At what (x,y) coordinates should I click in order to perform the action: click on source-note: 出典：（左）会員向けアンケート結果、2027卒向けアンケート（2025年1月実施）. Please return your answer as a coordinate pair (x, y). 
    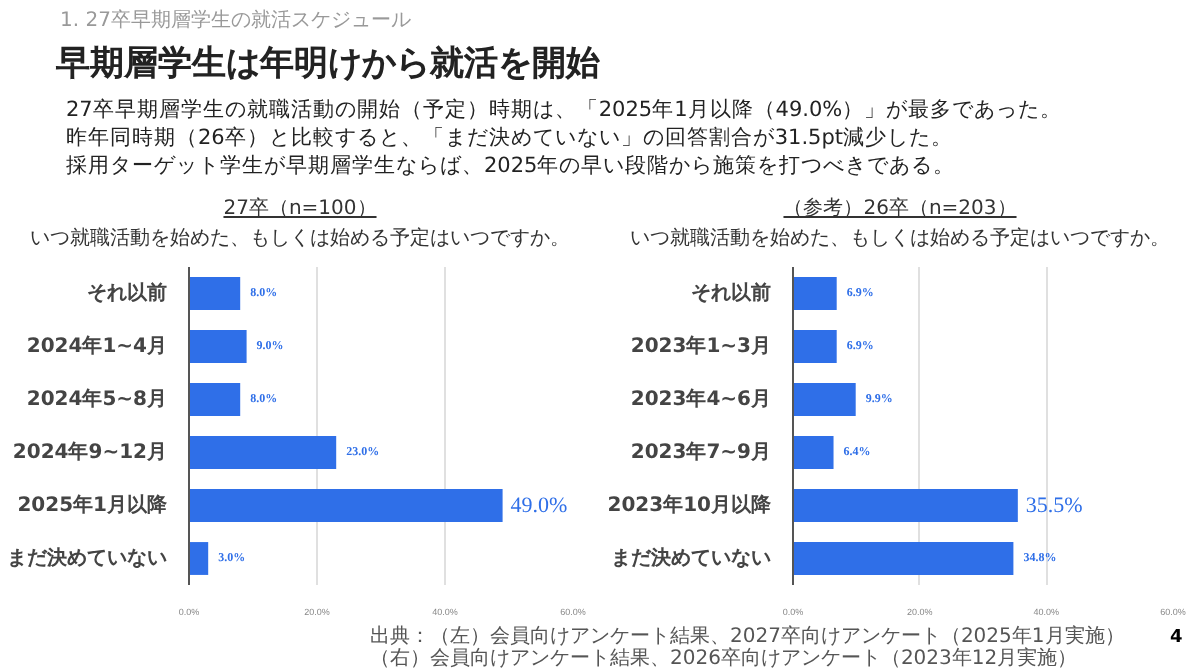
    Looking at the image, I should click on (747, 637).